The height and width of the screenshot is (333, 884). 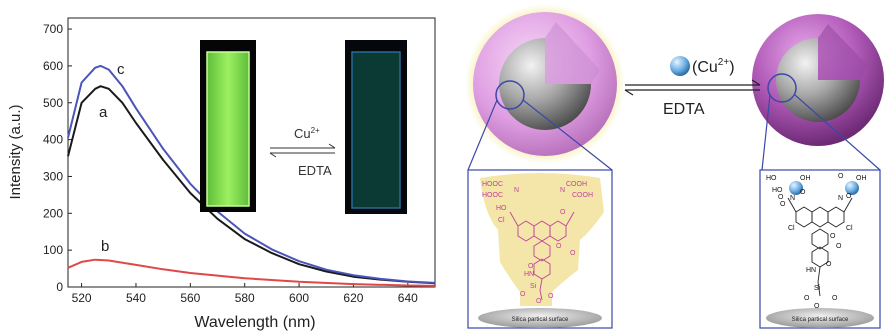 I want to click on series-label-a: a, so click(x=103, y=112).